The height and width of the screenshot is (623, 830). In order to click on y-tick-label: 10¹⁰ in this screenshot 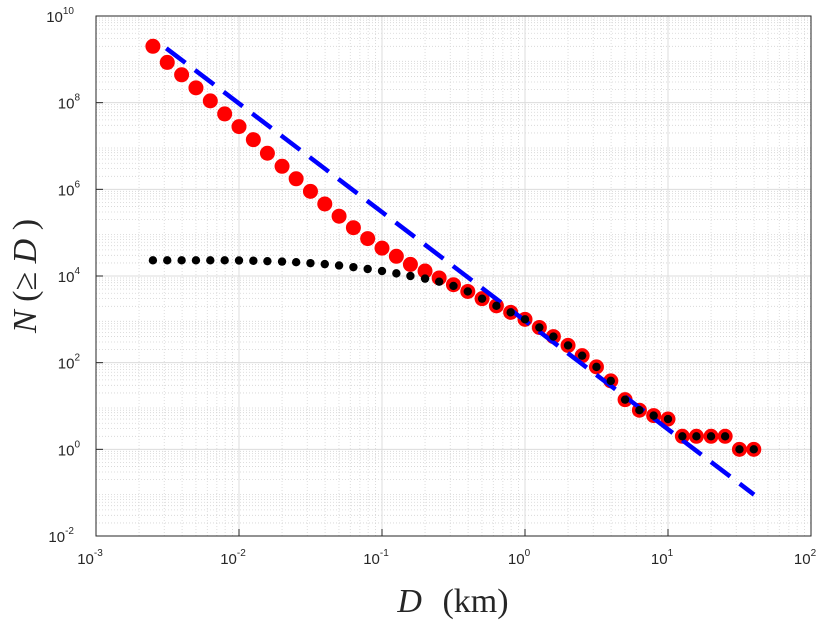, I will do `click(60, 16)`.